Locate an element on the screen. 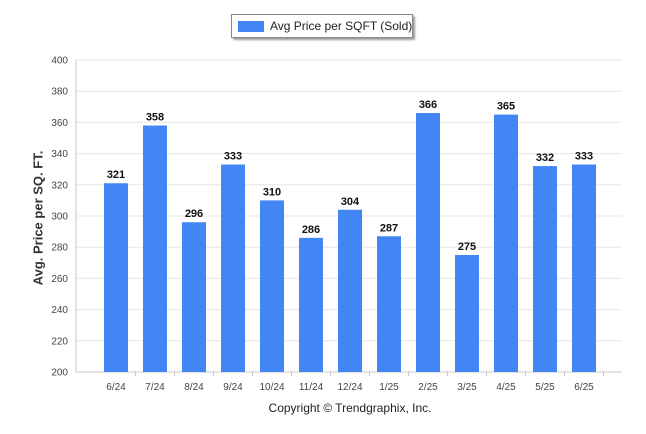  x-tick-label: 2/25 is located at coordinates (428, 387).